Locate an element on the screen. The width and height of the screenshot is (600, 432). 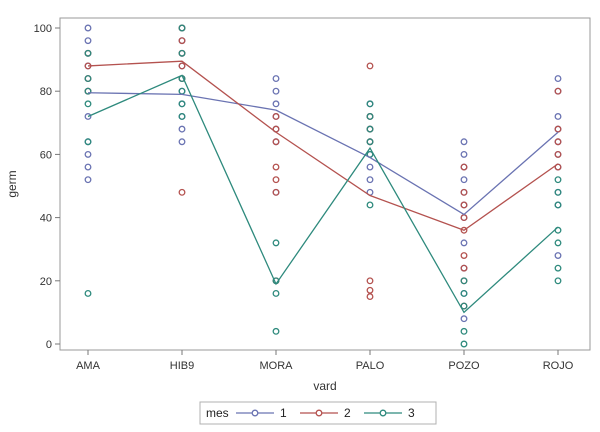
legend-entry-1: 1 is located at coordinates (283, 413).